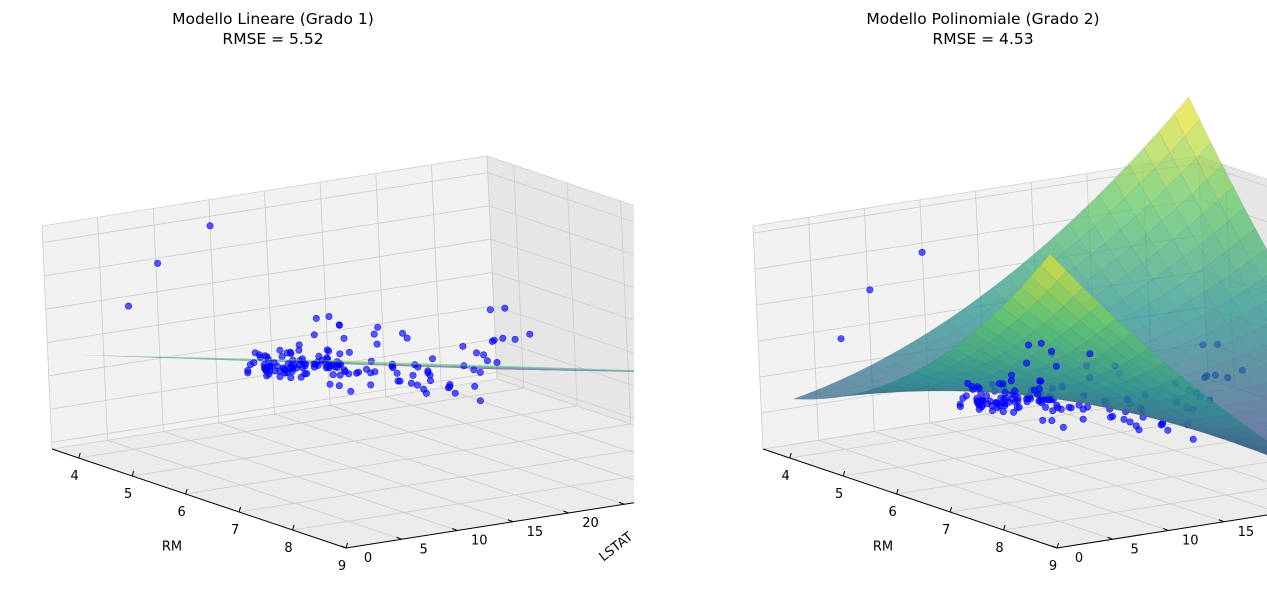 The image size is (1267, 590). I want to click on y-tick-label: 40, so click(813, 488).